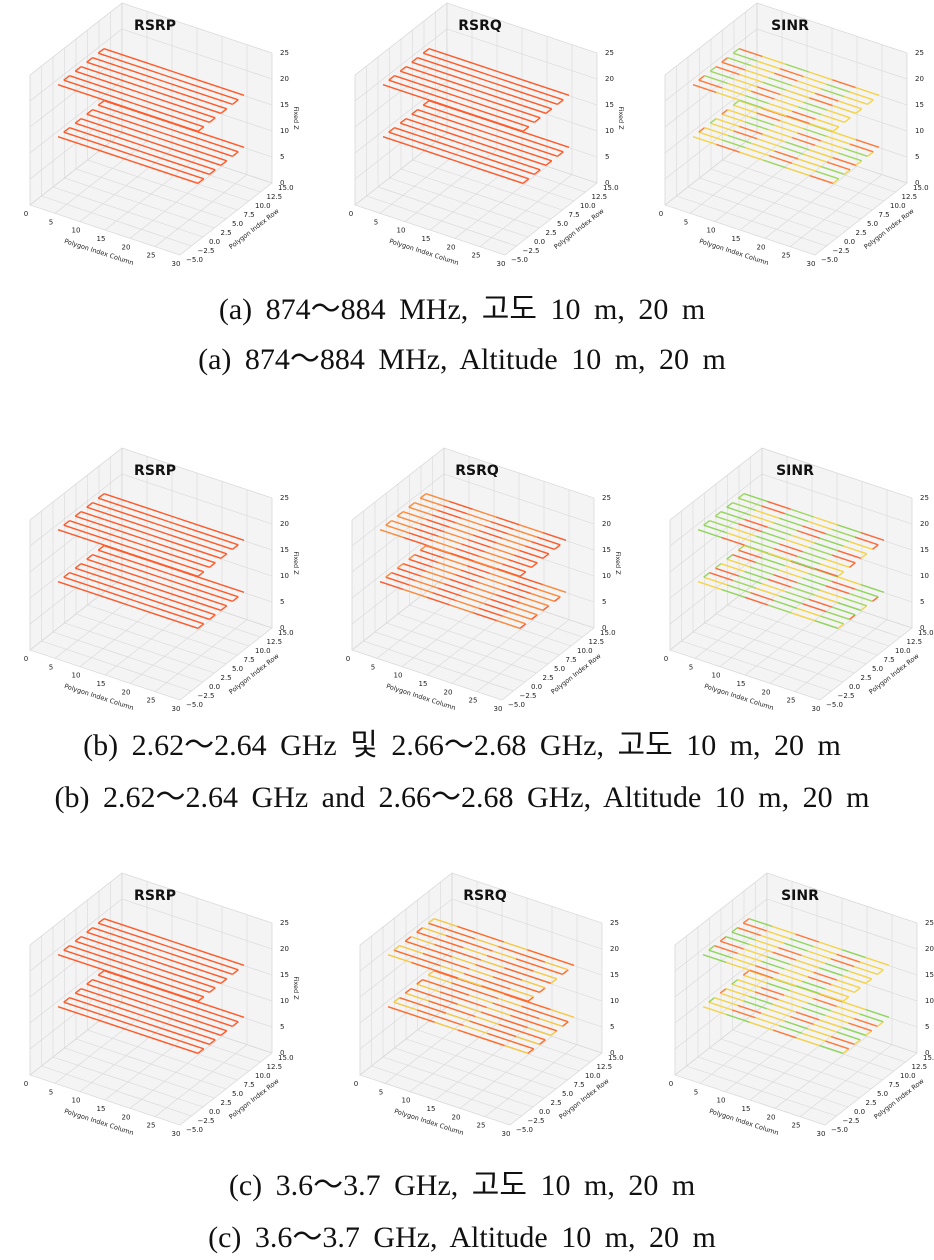 The image size is (934, 1260). What do you see at coordinates (605, 1067) in the screenshot?
I see `y-tick-label: 12.5` at bounding box center [605, 1067].